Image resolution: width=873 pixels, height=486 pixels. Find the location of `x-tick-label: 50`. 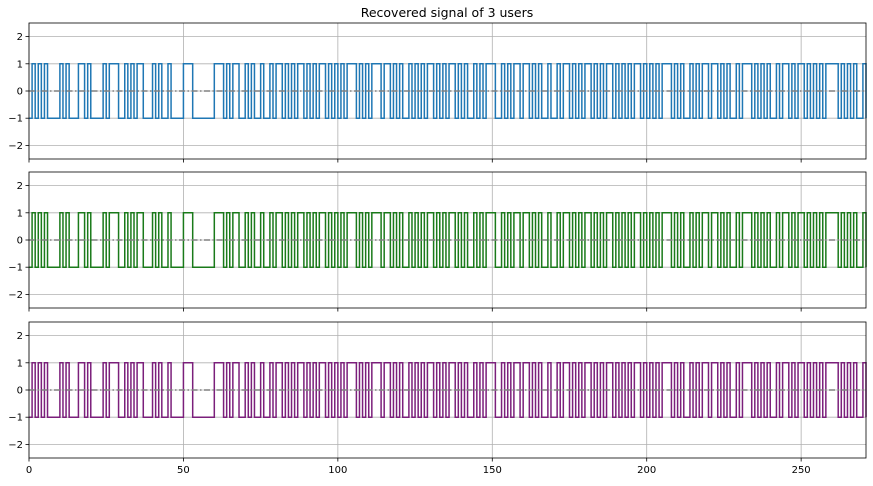

x-tick-label: 50 is located at coordinates (183, 470).